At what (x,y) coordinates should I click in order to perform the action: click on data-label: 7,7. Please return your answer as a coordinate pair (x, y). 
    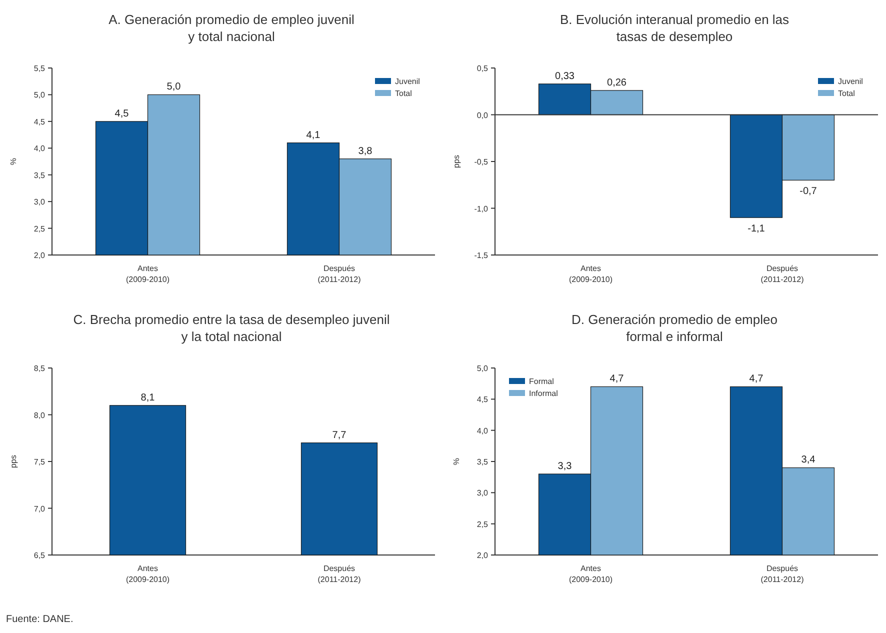
    Looking at the image, I should click on (339, 435).